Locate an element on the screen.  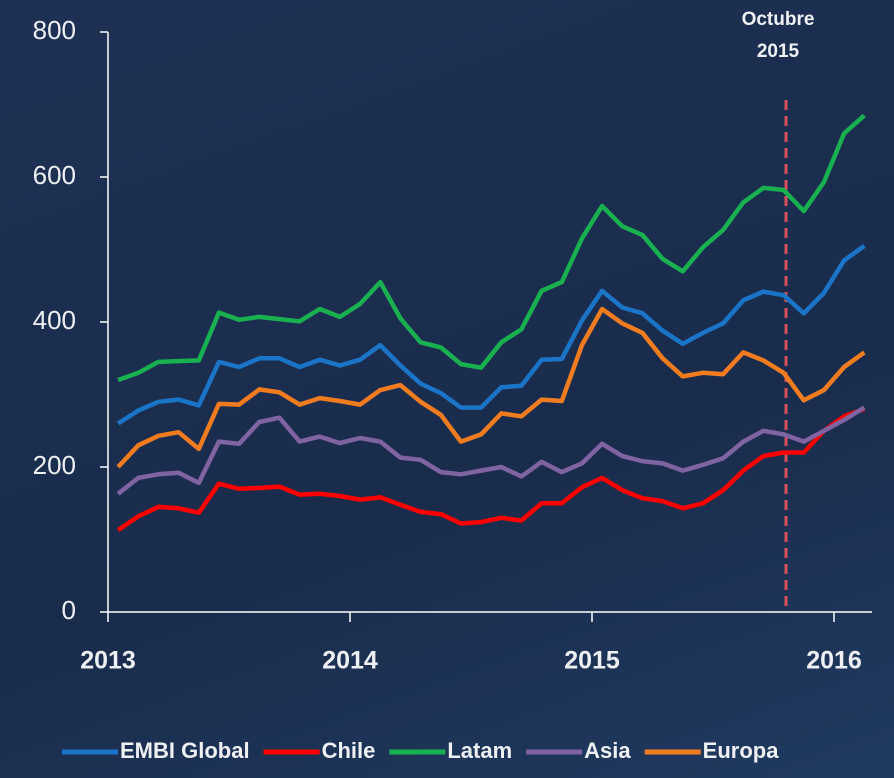
y-tick-label: 200 is located at coordinates (54, 465).